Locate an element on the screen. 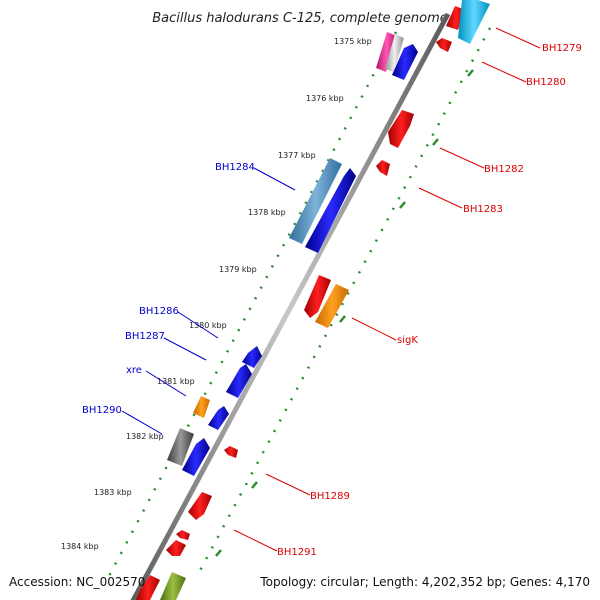  gene-feature-sigk is located at coordinates (332, 306).